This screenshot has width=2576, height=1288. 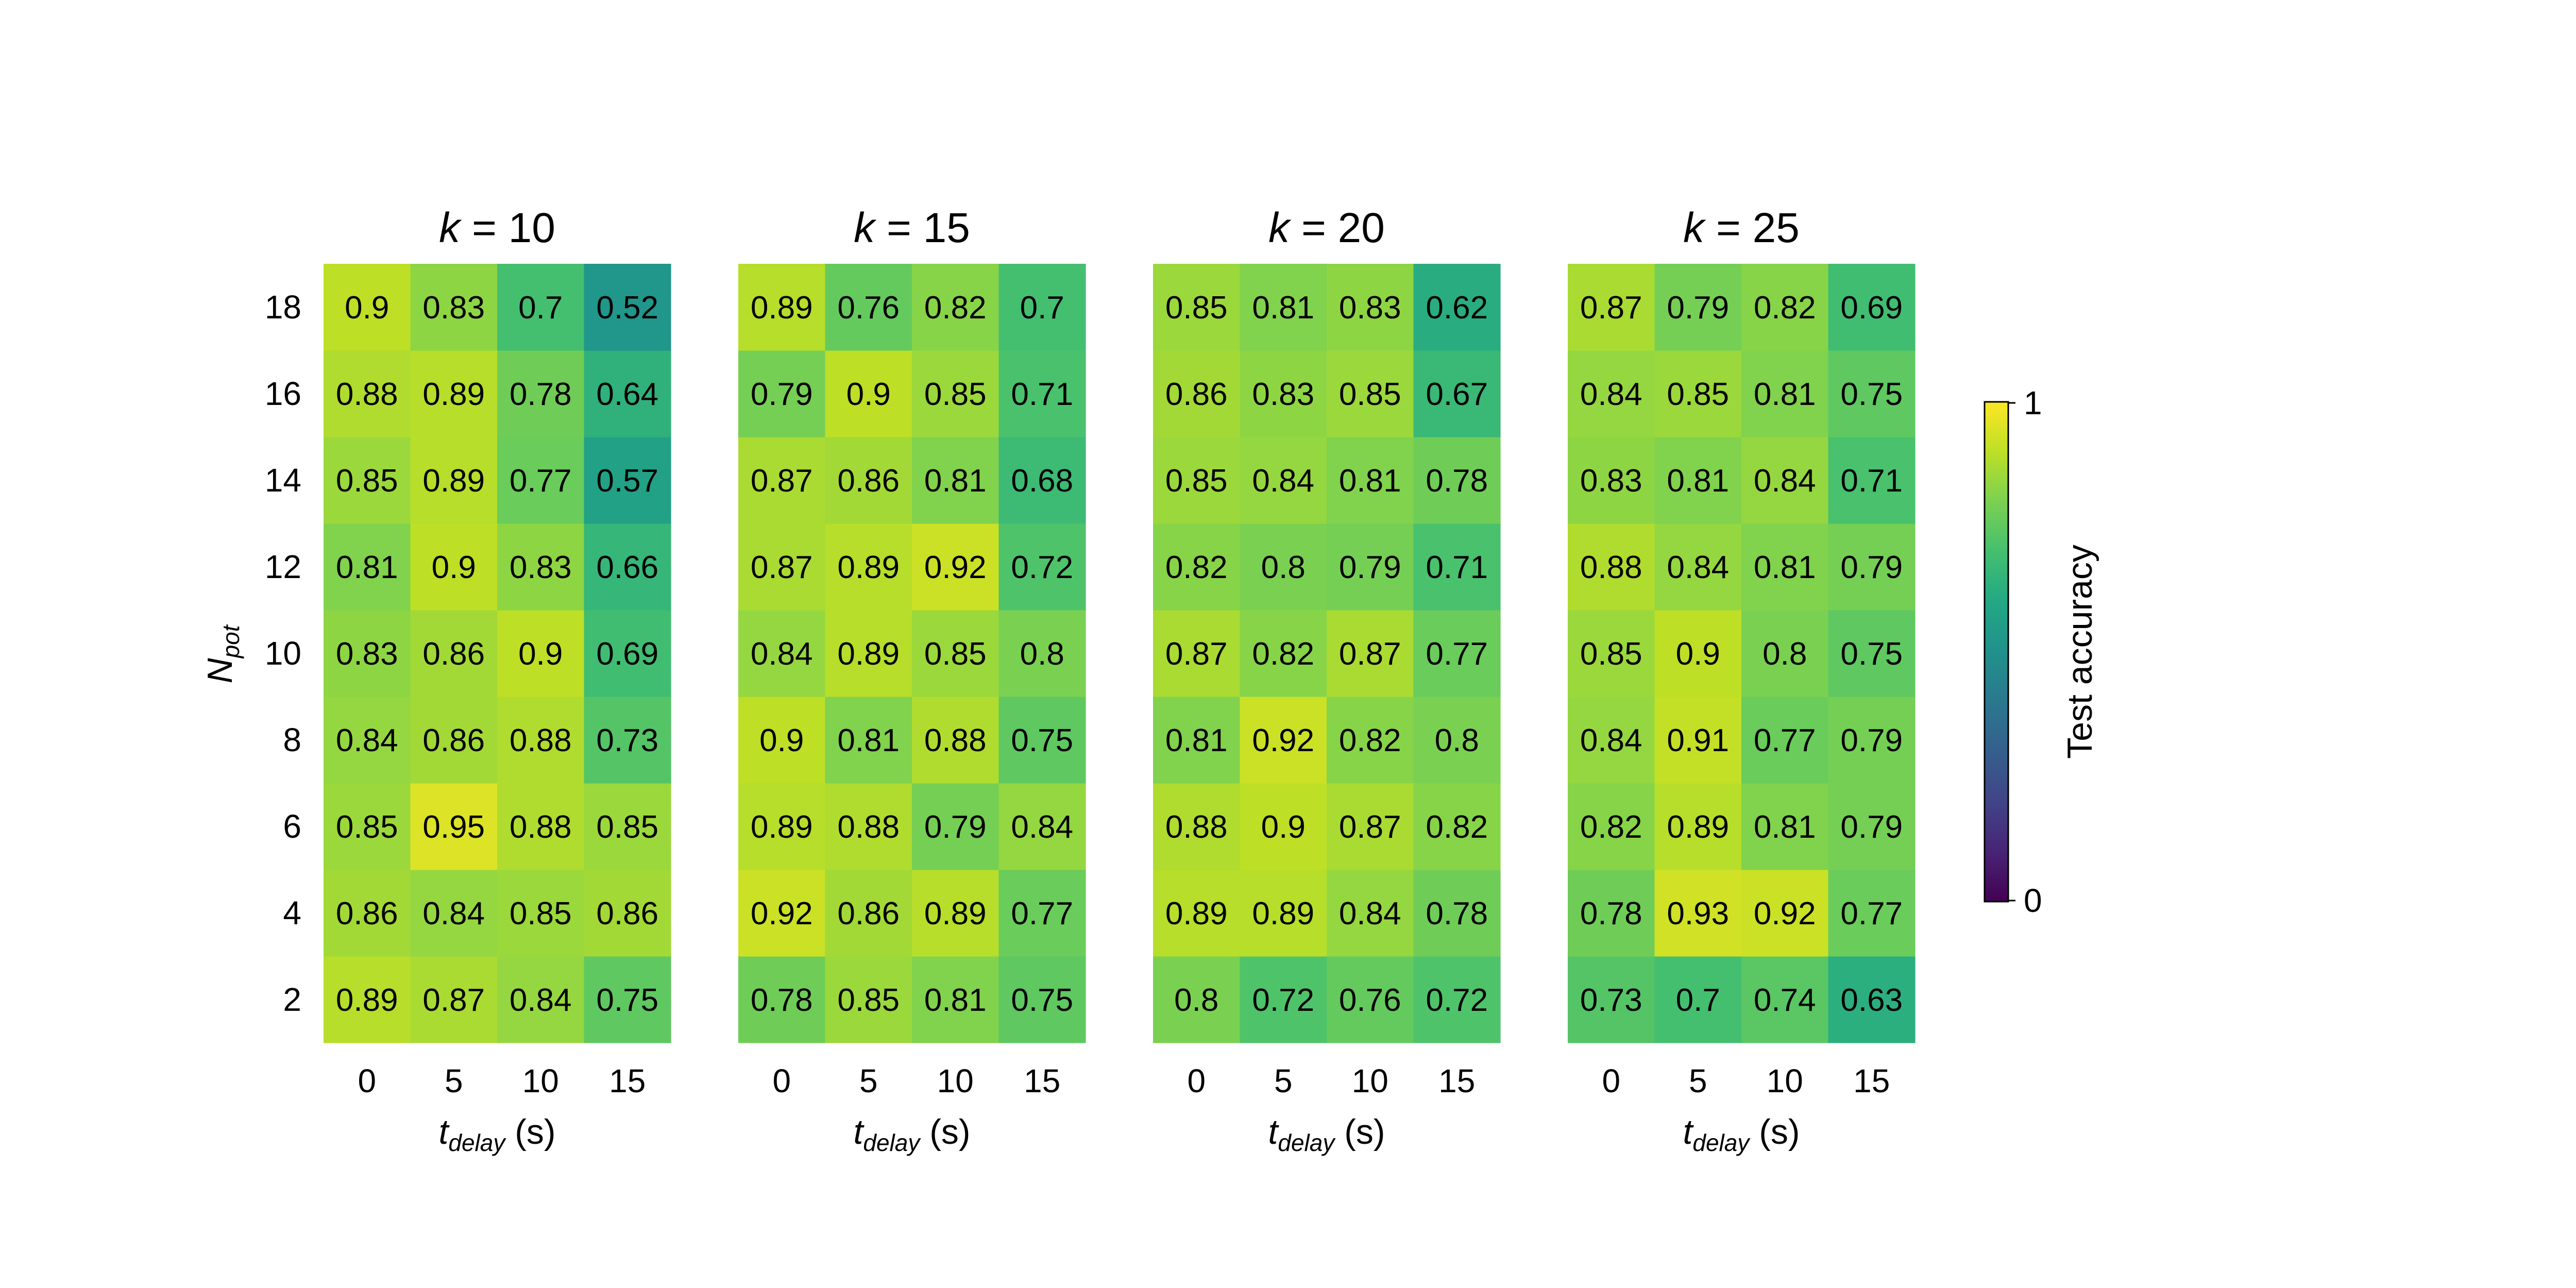 What do you see at coordinates (283, 307) in the screenshot?
I see `y-tick-label: 18` at bounding box center [283, 307].